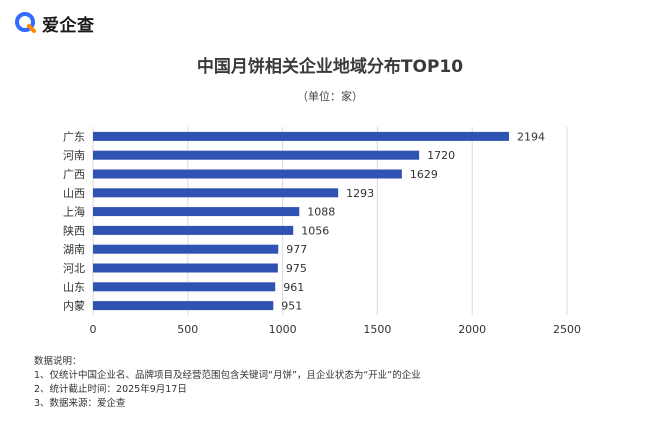  What do you see at coordinates (531, 136) in the screenshot?
I see `value-label: 2194` at bounding box center [531, 136].